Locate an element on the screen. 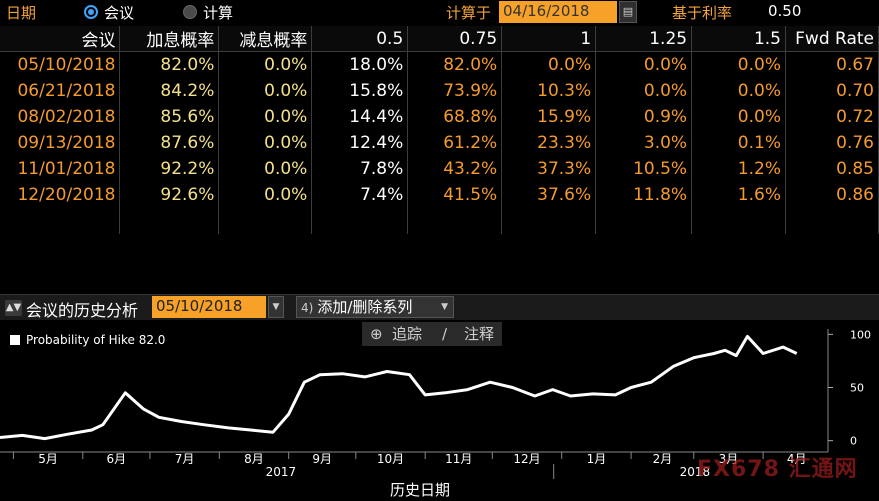 The height and width of the screenshot is (501, 879). col-header-meeting: 会议 is located at coordinates (60, 39).